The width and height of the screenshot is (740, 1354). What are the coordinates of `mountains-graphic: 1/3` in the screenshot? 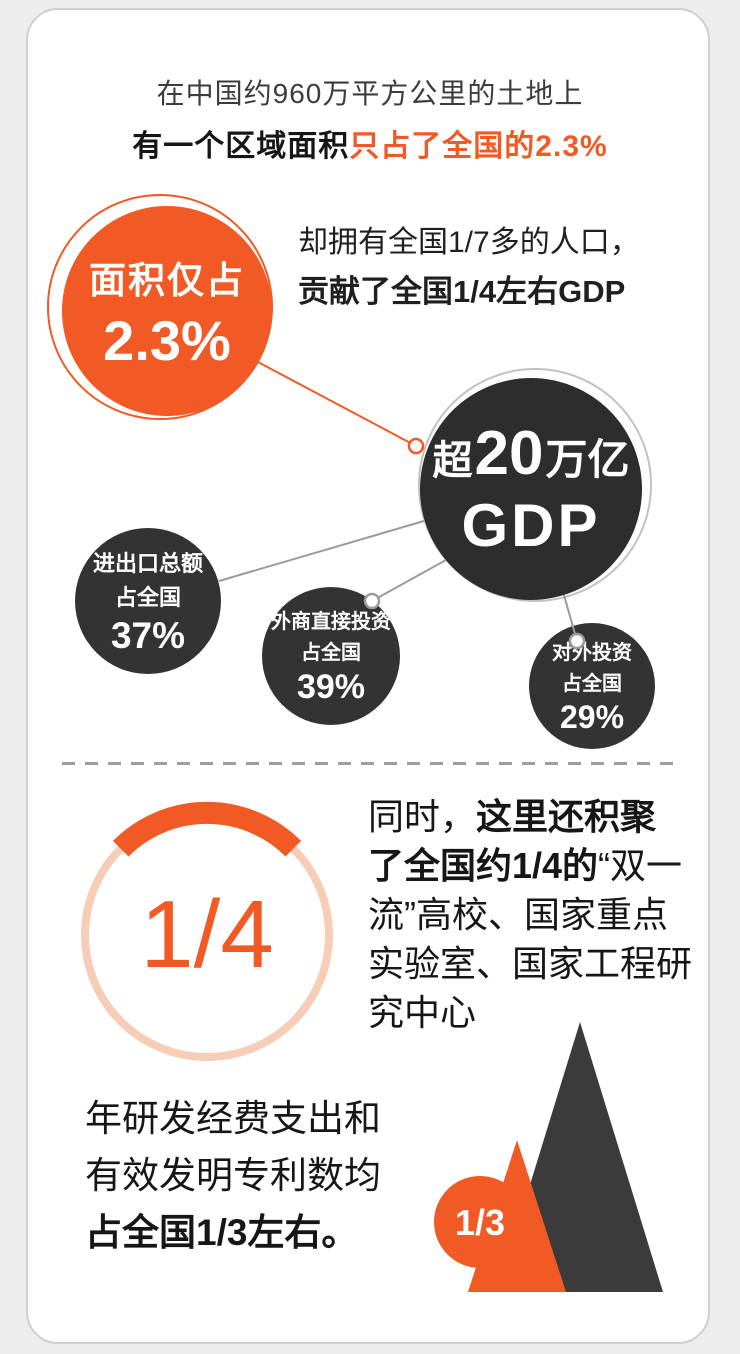 It's located at (548, 1157).